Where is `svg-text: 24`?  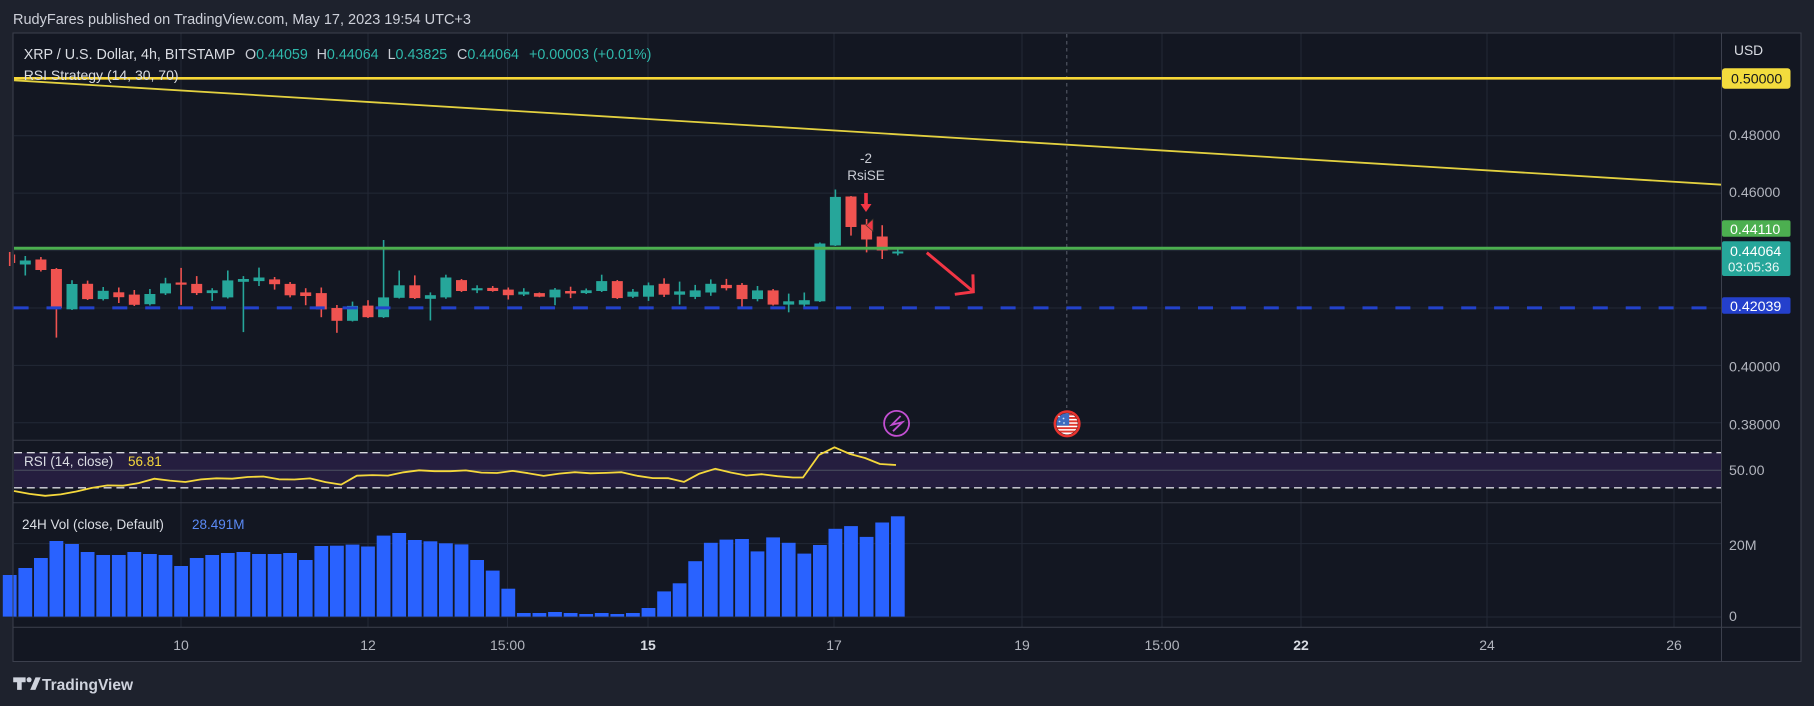 svg-text: 24 is located at coordinates (1487, 645).